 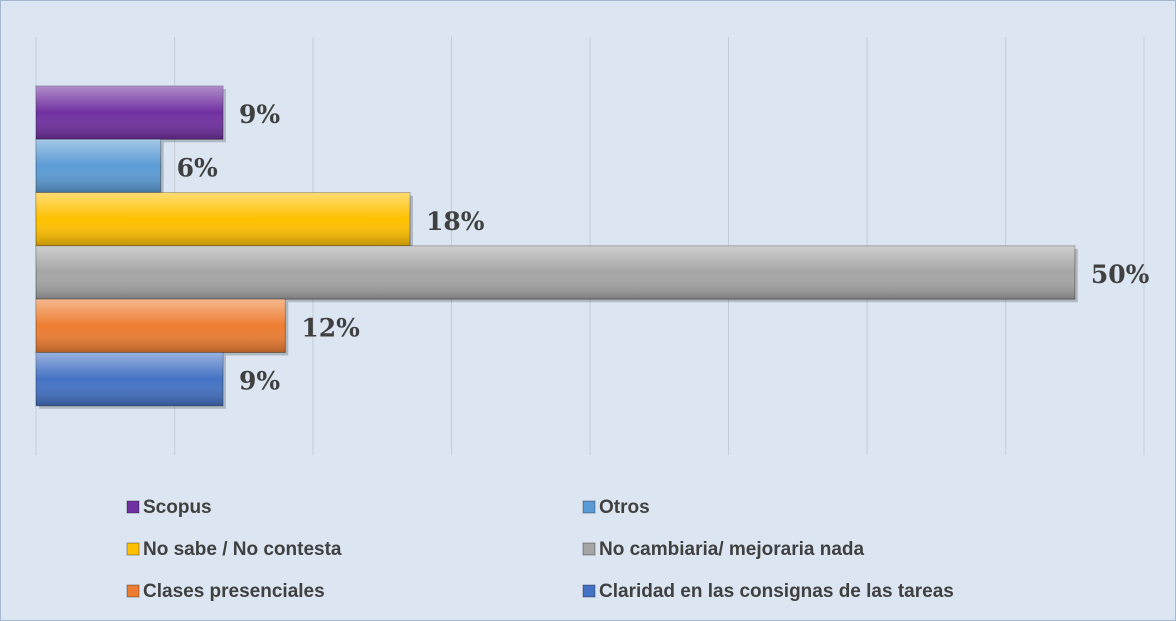 What do you see at coordinates (330, 327) in the screenshot?
I see `value-label: 12%` at bounding box center [330, 327].